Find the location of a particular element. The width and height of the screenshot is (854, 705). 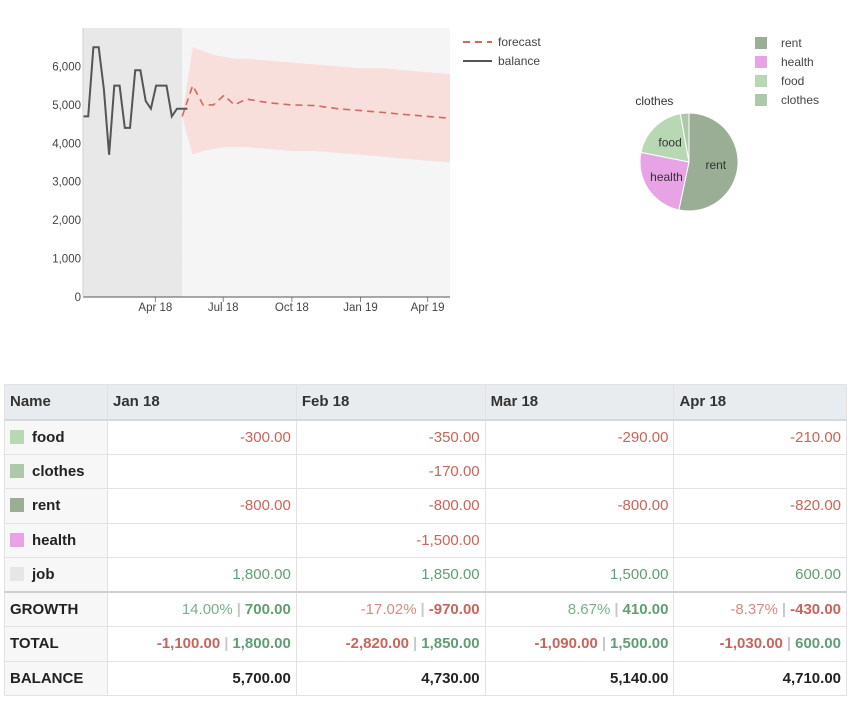

amount-cell: -300.00 is located at coordinates (202, 437).